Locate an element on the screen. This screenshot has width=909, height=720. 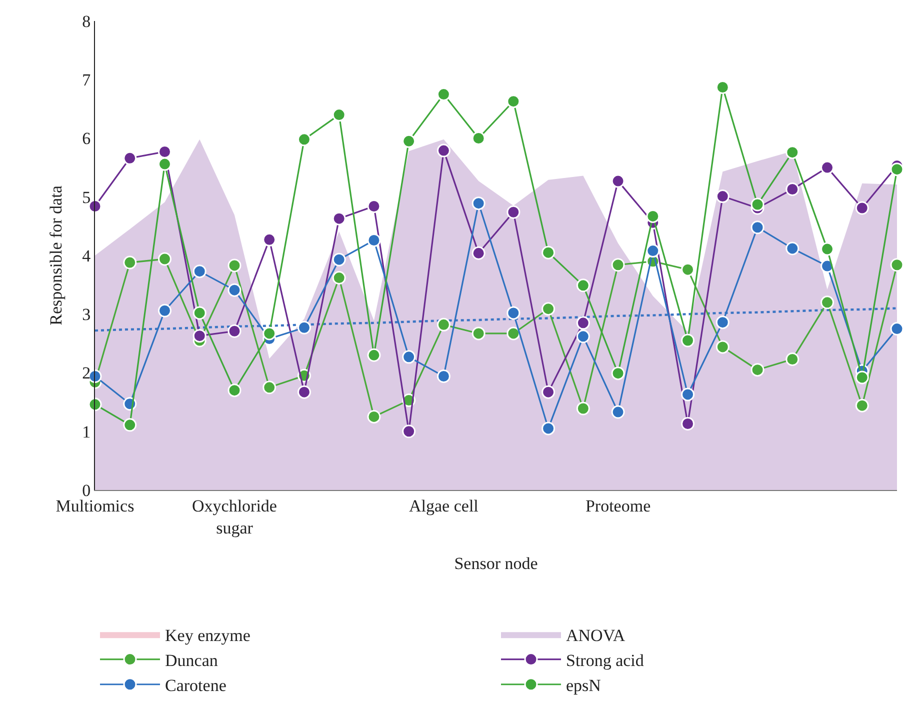
legend-label: Duncan is located at coordinates (191, 660).